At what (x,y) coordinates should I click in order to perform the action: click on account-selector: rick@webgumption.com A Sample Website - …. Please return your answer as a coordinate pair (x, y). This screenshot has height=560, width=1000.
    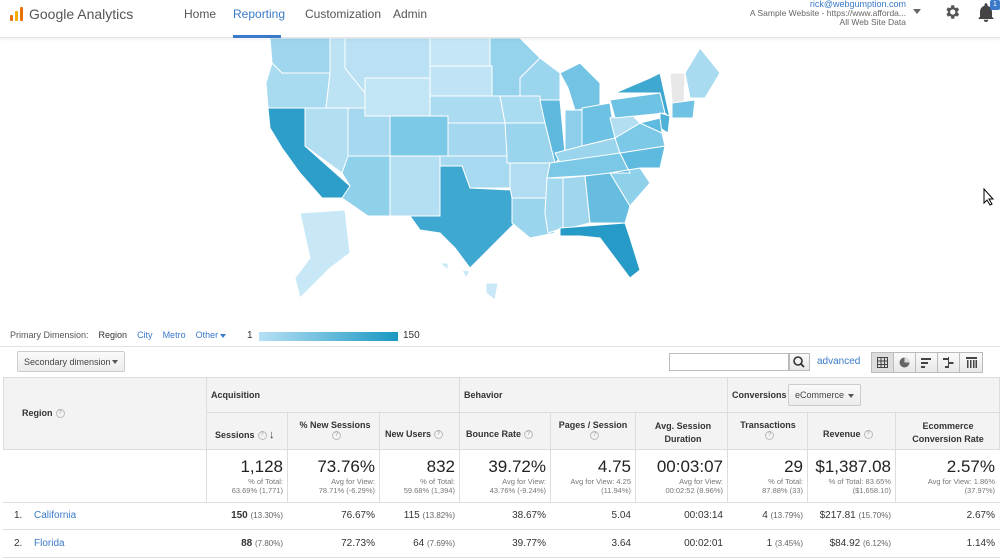
    Looking at the image, I should click on (828, 13).